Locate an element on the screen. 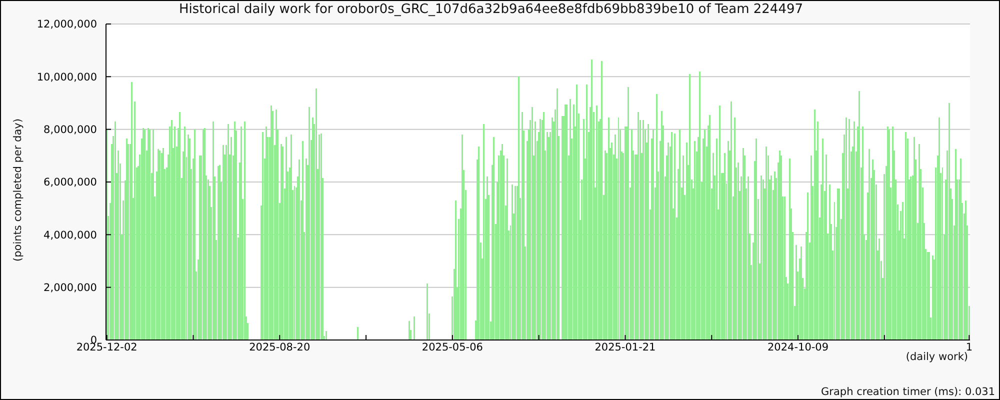 This screenshot has height=400, width=1000. x-axis-title: (daily work) is located at coordinates (937, 357).